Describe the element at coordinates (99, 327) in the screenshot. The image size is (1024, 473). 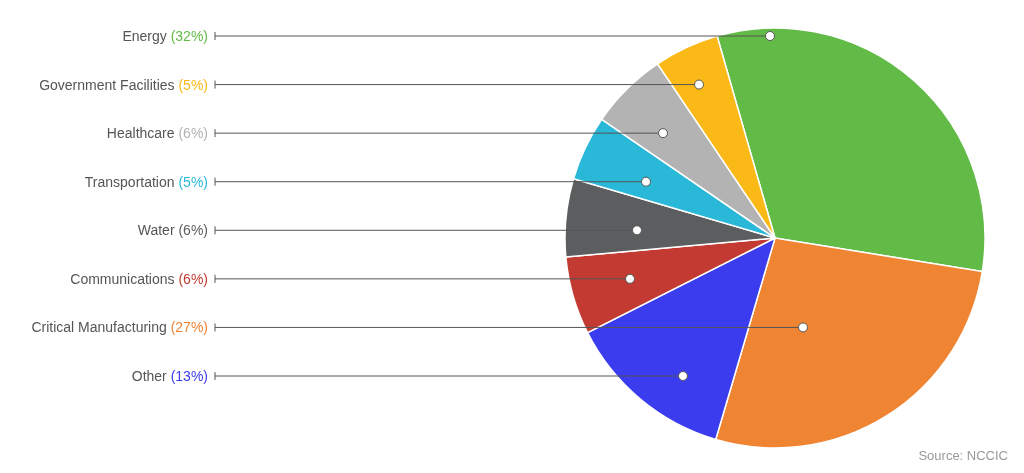
I see `slice-label: Critical Manufacturing` at that location.